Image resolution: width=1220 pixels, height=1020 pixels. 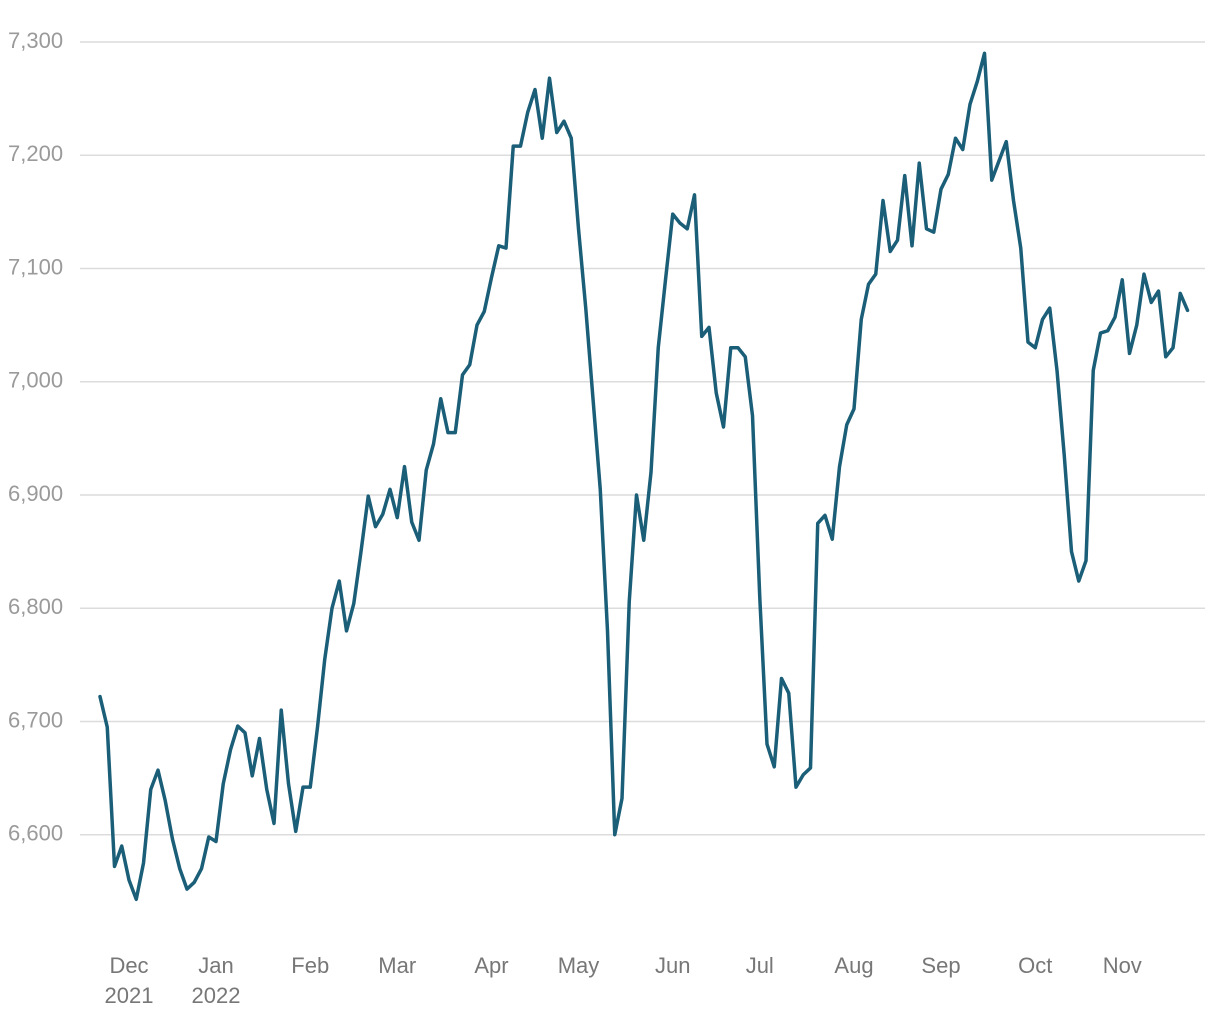 I want to click on y-tick-label: 6,800, so click(x=35, y=606).